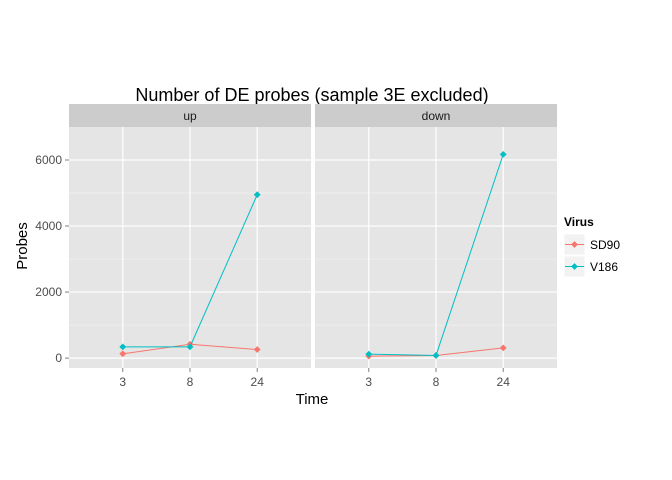 This screenshot has height=480, width=672. I want to click on facet-strip-label: down, so click(436, 116).